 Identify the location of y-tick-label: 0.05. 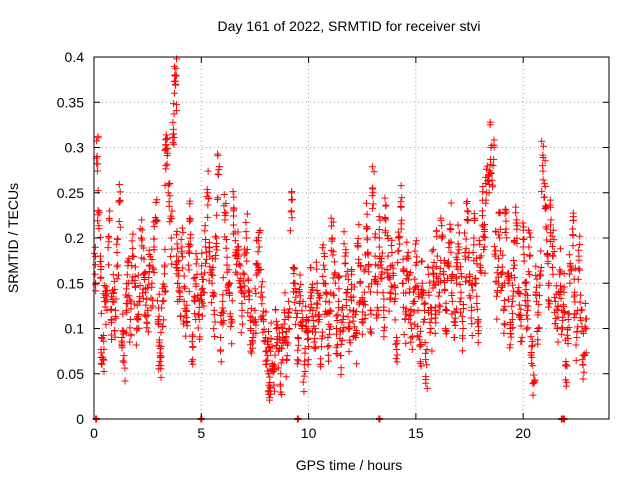
(70, 374).